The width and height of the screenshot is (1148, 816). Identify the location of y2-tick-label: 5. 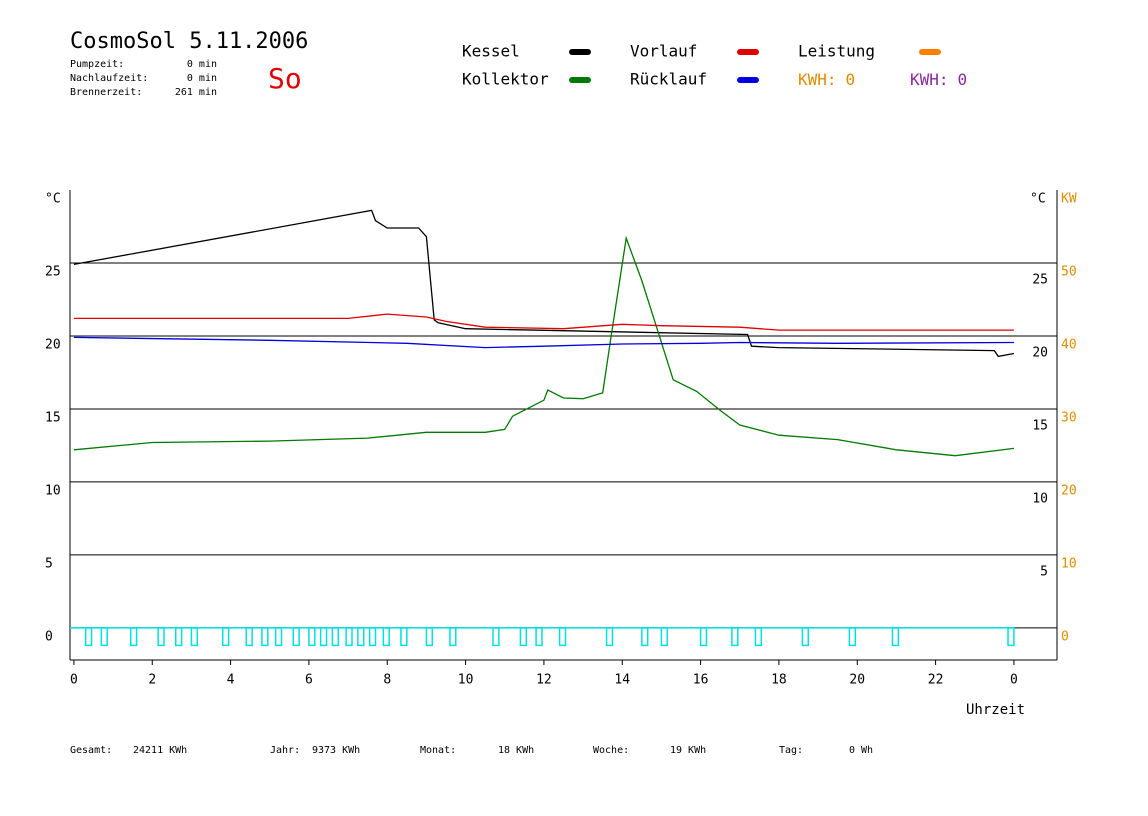
(1044, 571).